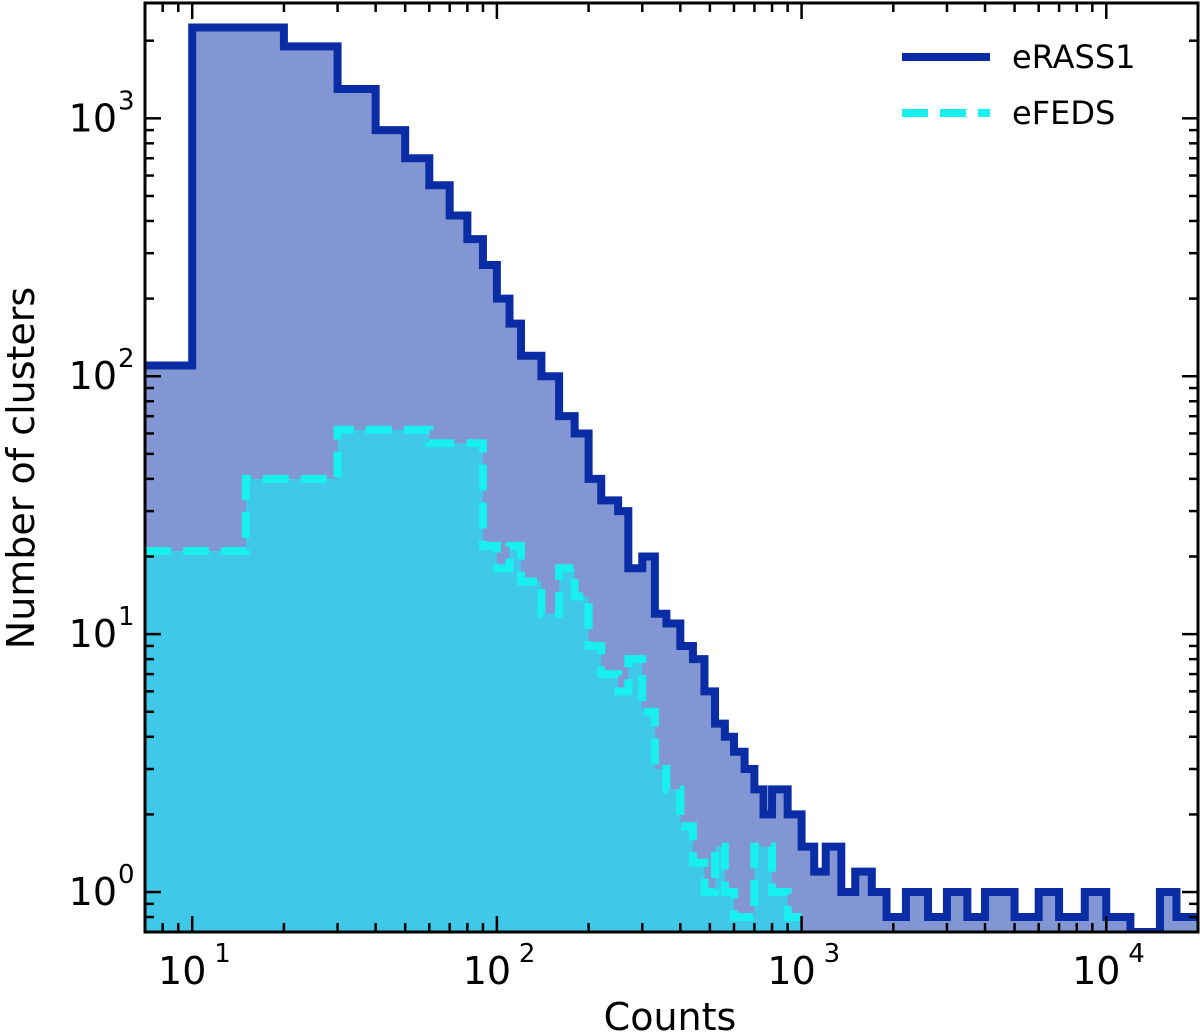  I want to click on x-tick-exponent: 1, so click(222, 954).